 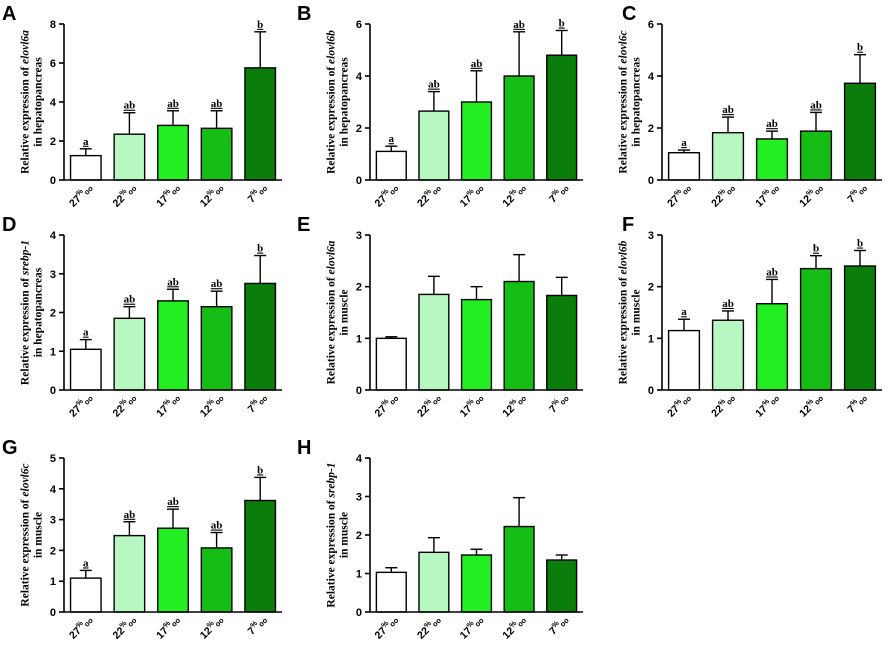 What do you see at coordinates (304, 14) in the screenshot?
I see `panel-label-b: B` at bounding box center [304, 14].